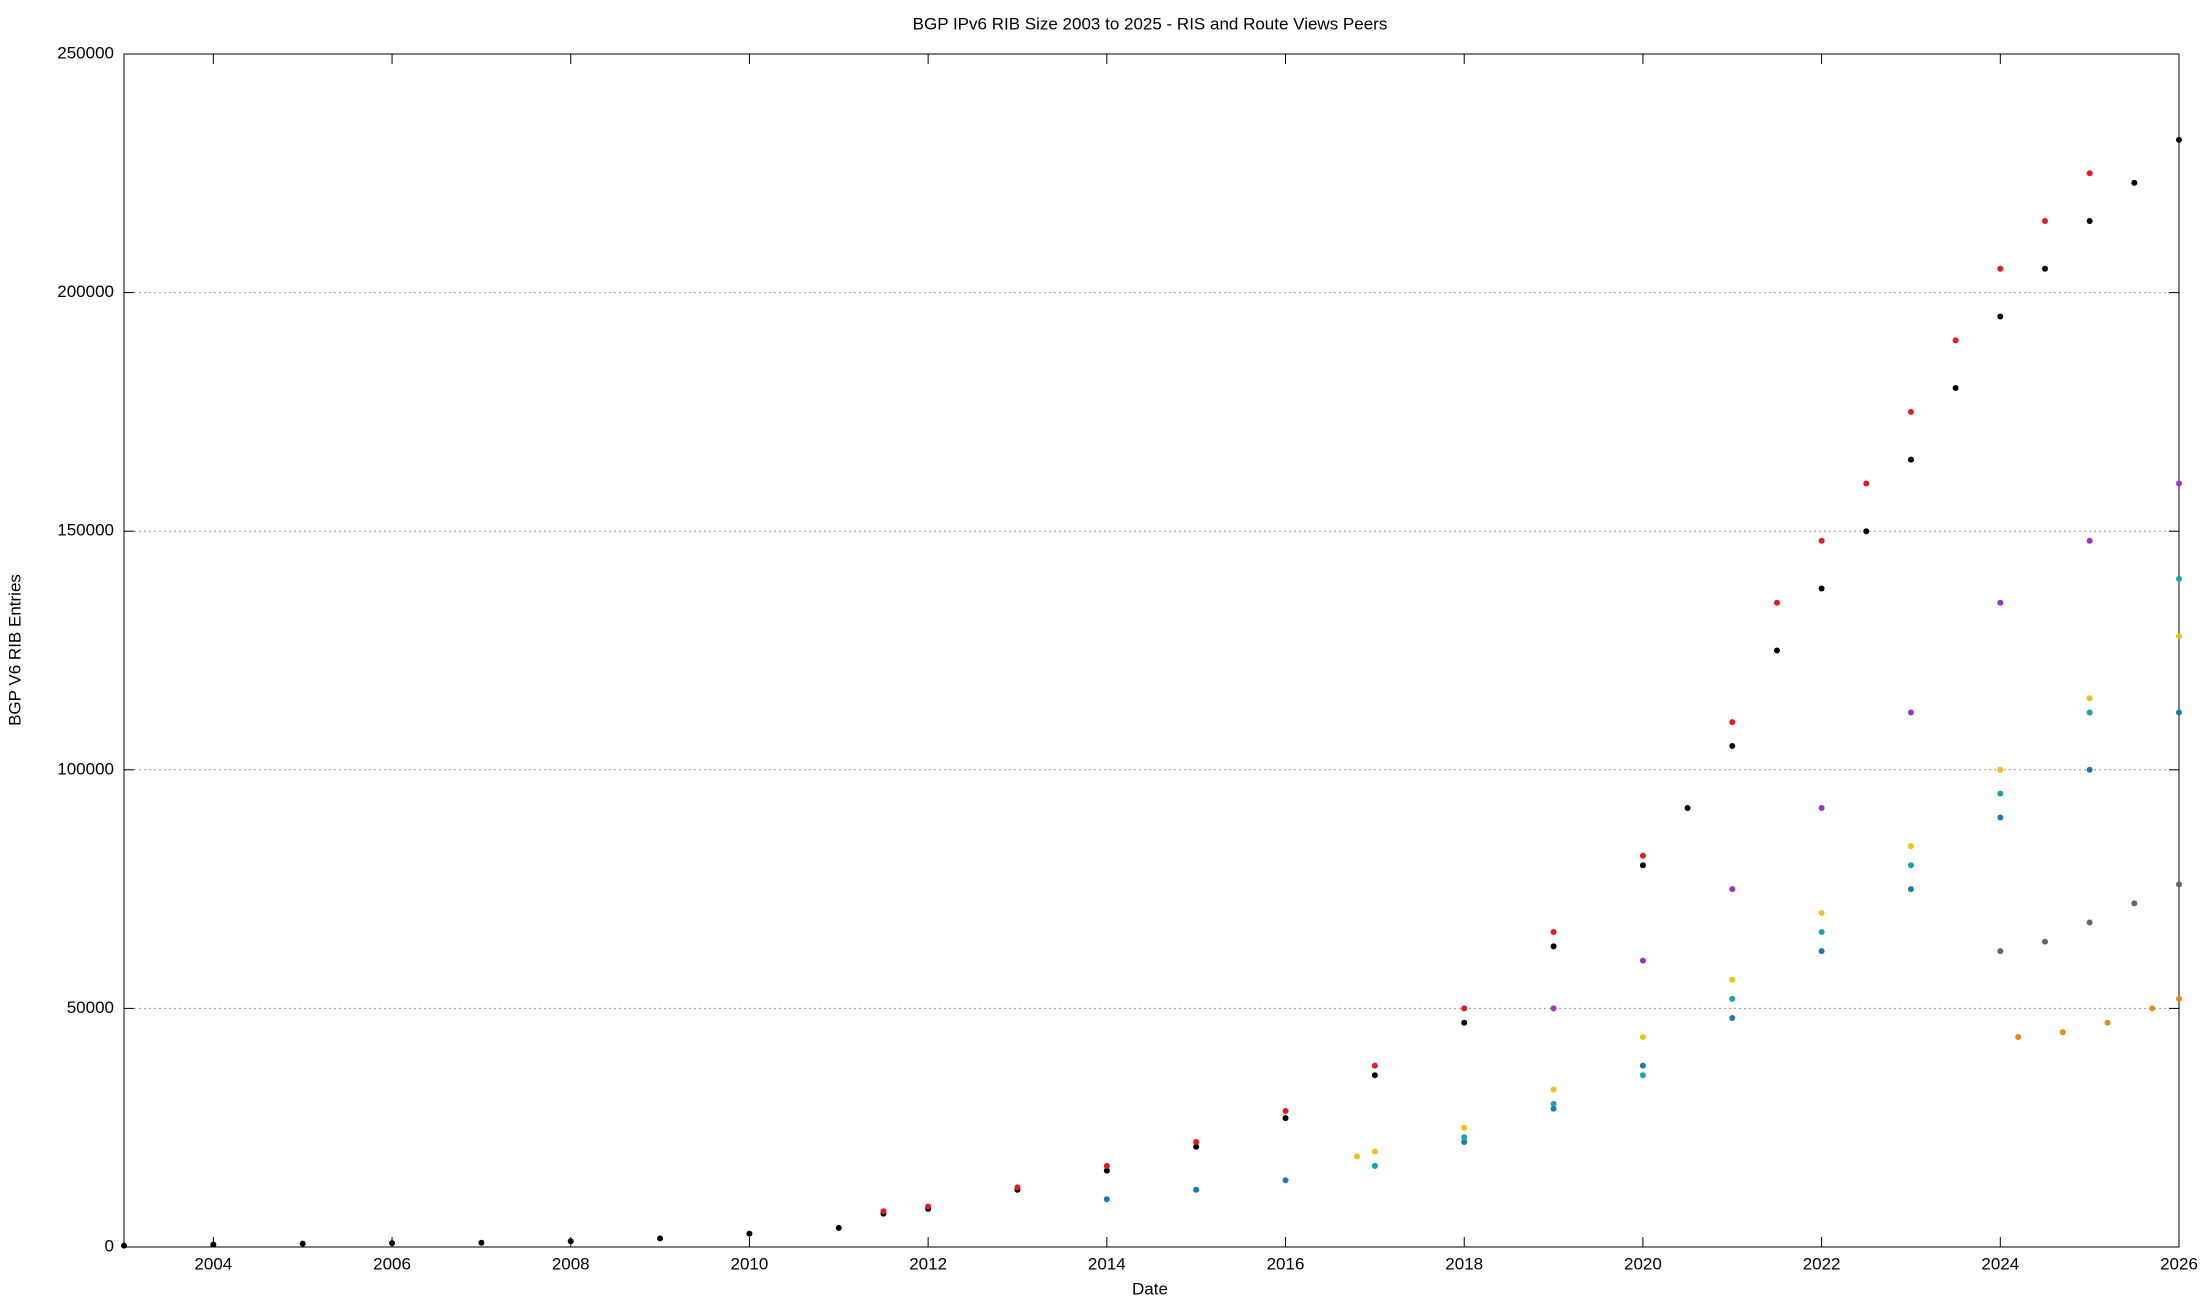 The image size is (2200, 1300). What do you see at coordinates (392, 1263) in the screenshot?
I see `x-tick-label: 2006` at bounding box center [392, 1263].